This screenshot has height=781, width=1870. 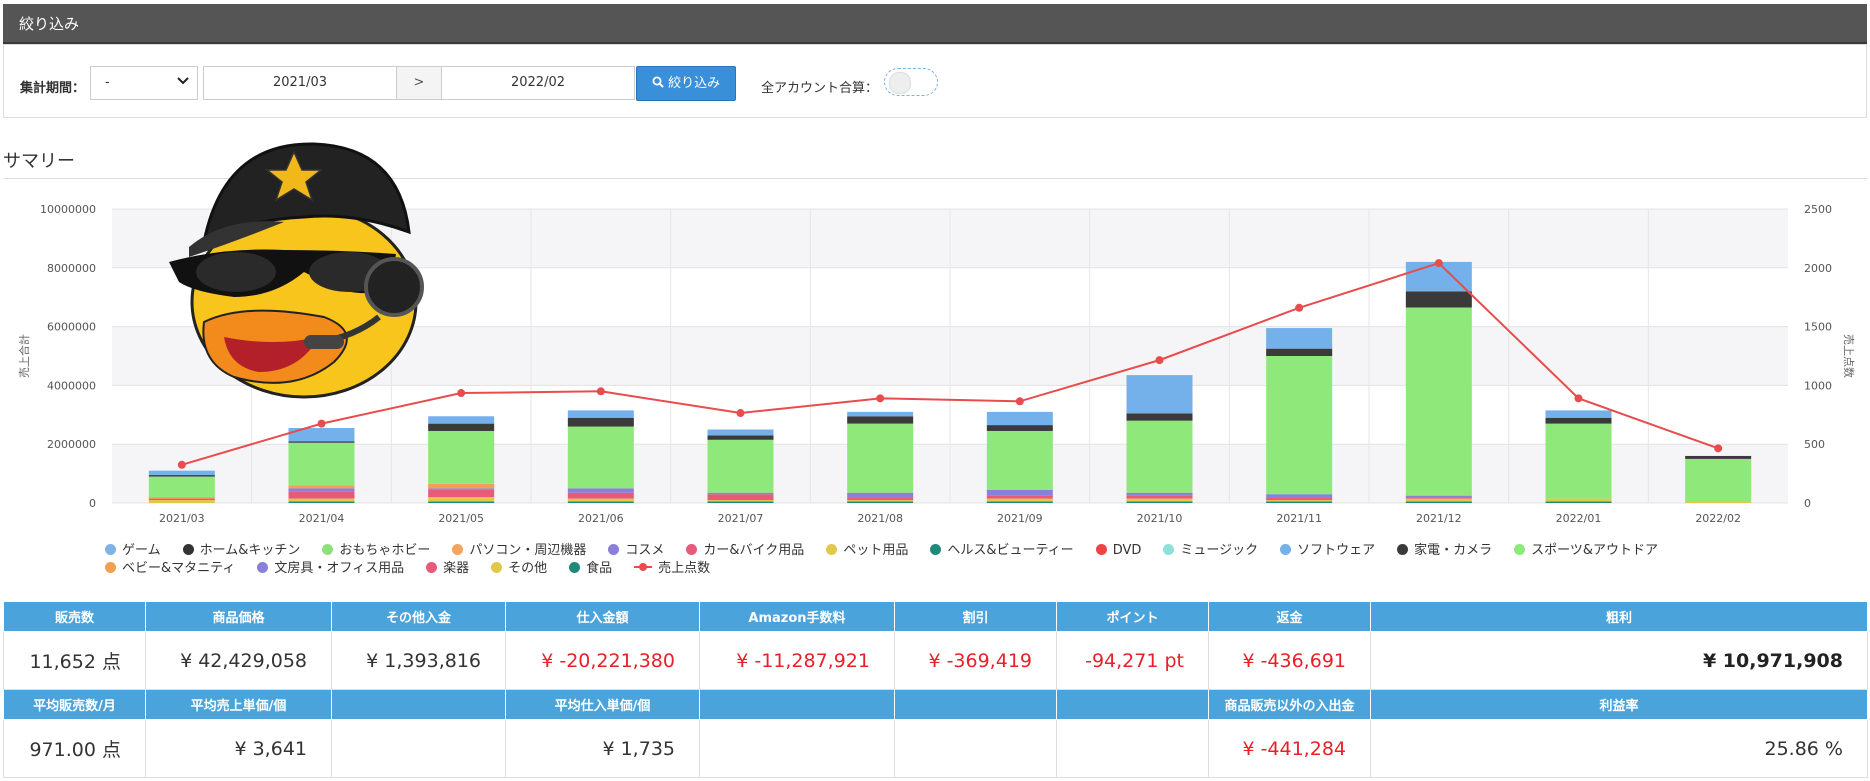 I want to click on filter-button: 絞り込み, so click(x=686, y=83).